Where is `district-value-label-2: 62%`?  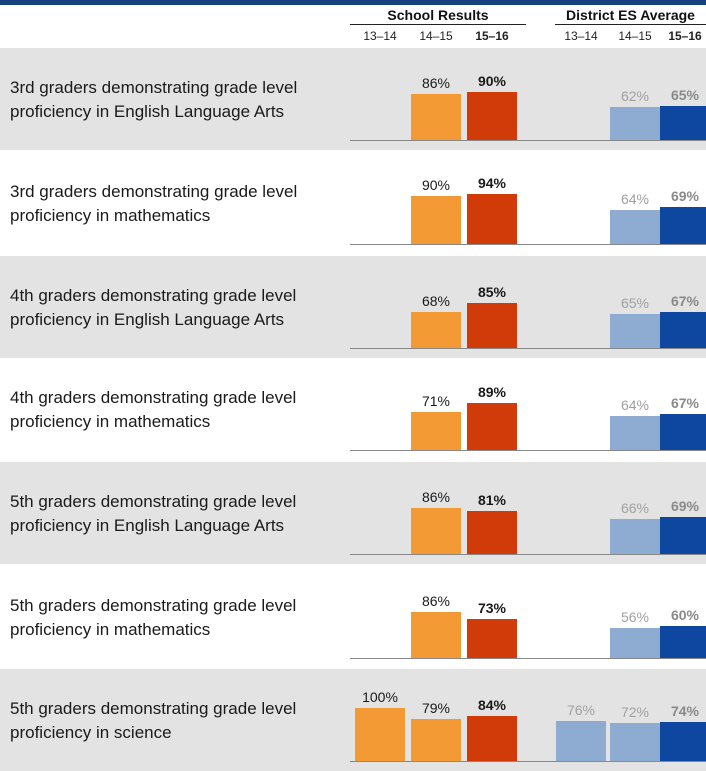 district-value-label-2: 62% is located at coordinates (635, 96).